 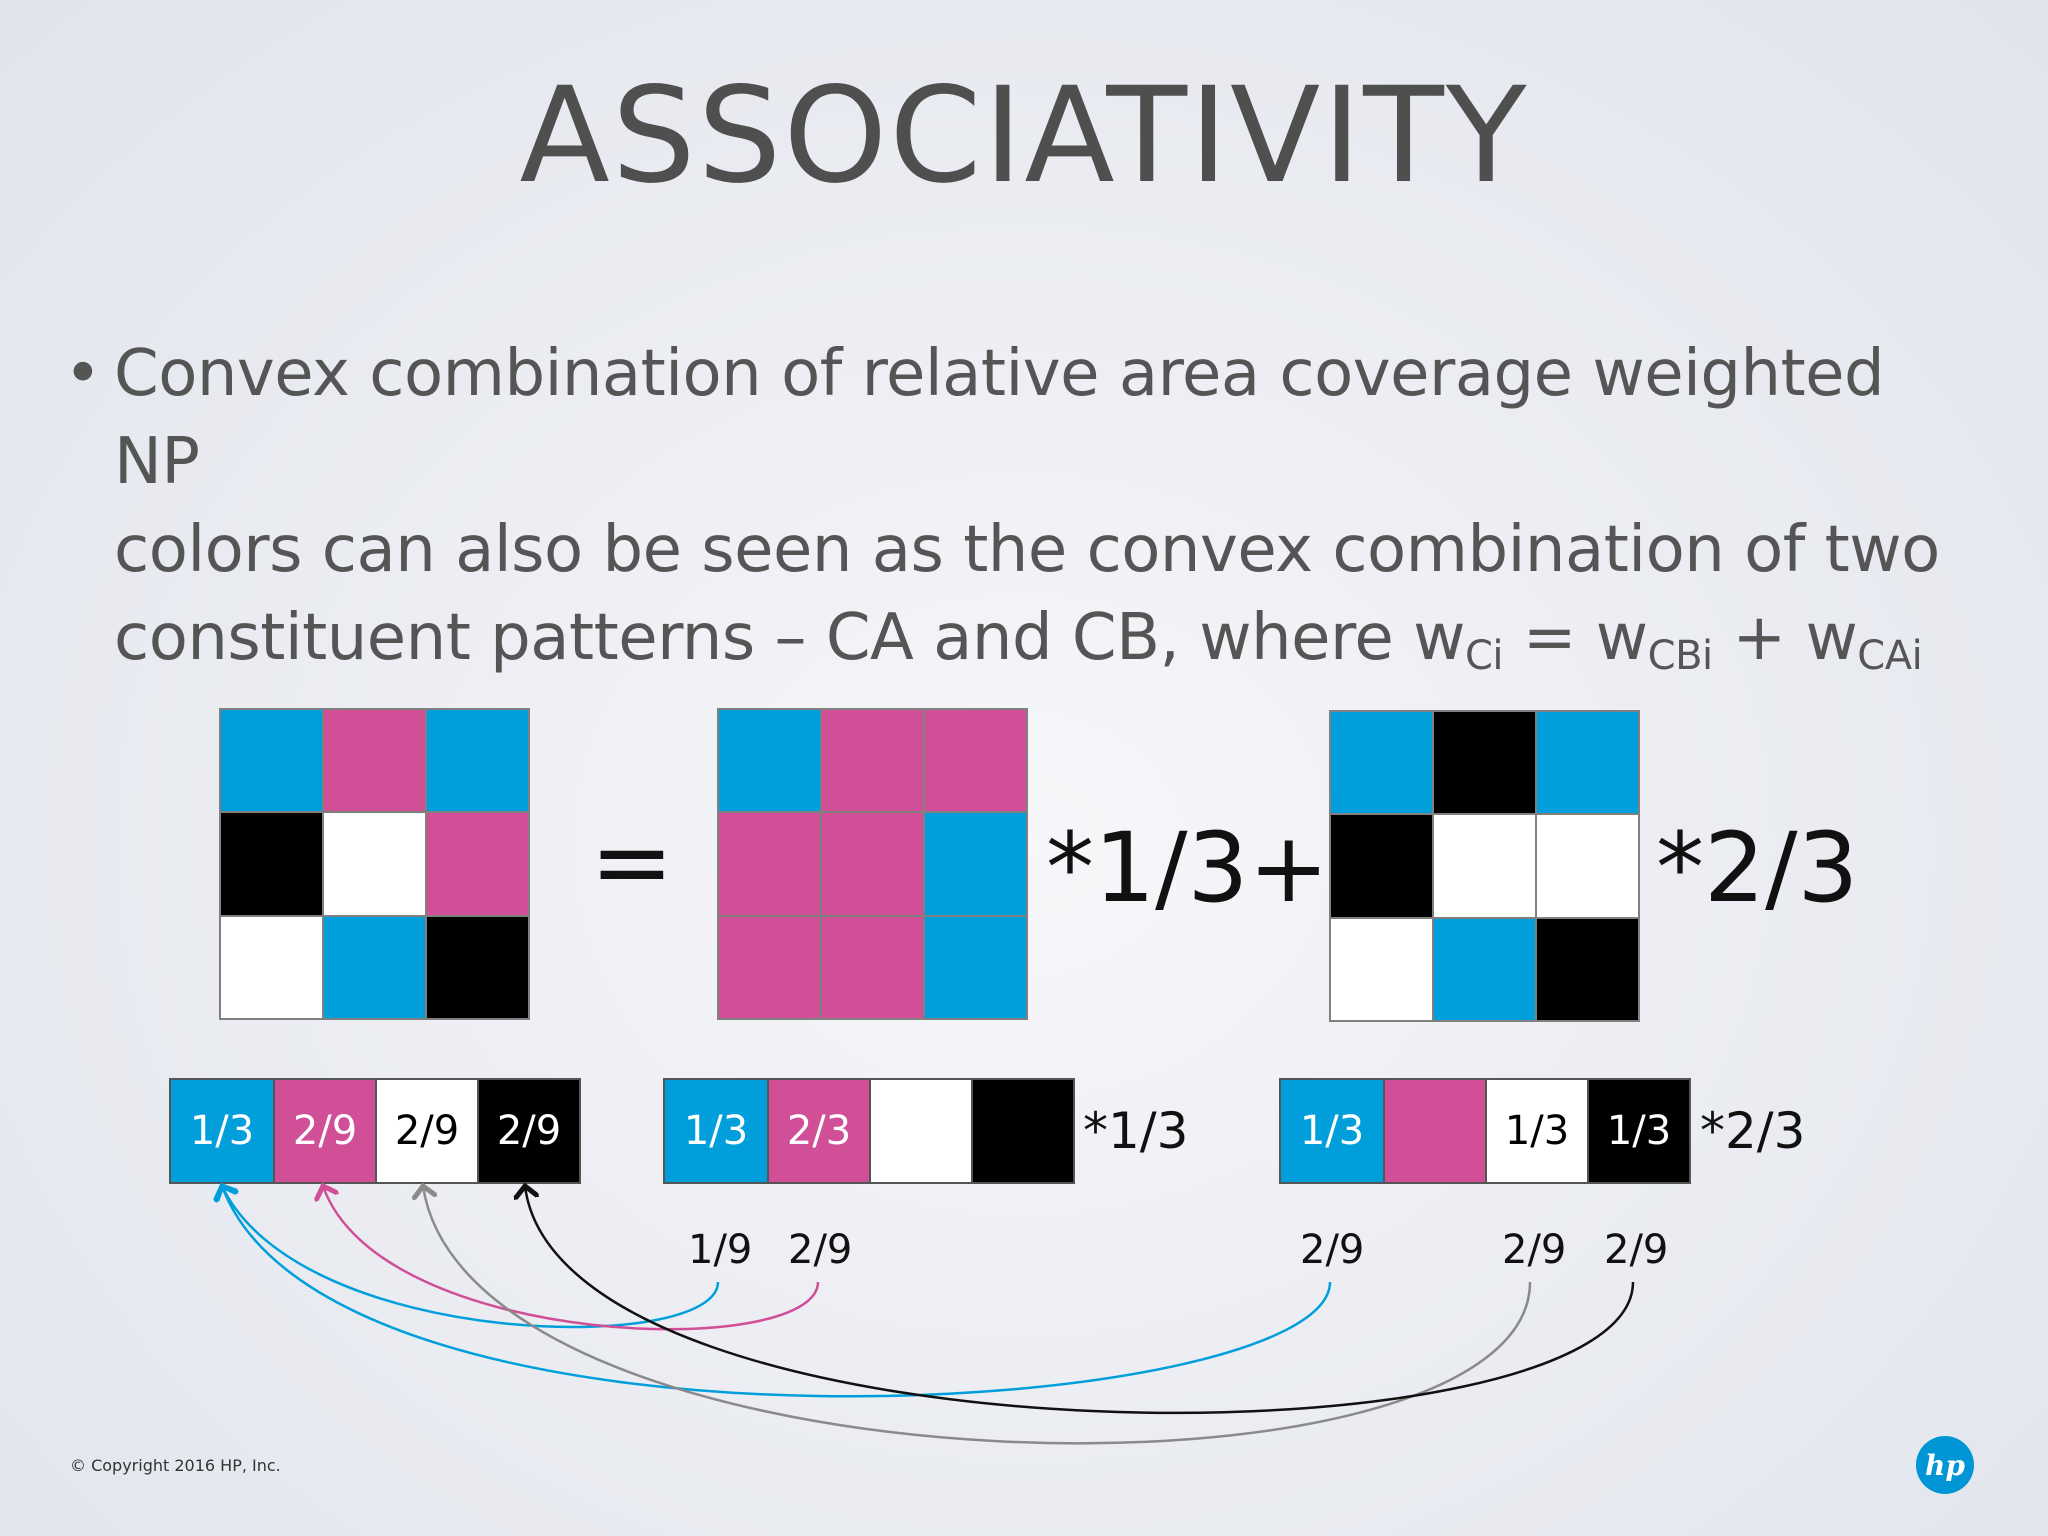 What do you see at coordinates (1757, 868) in the screenshot?
I see `multiplier-cb: *2/3` at bounding box center [1757, 868].